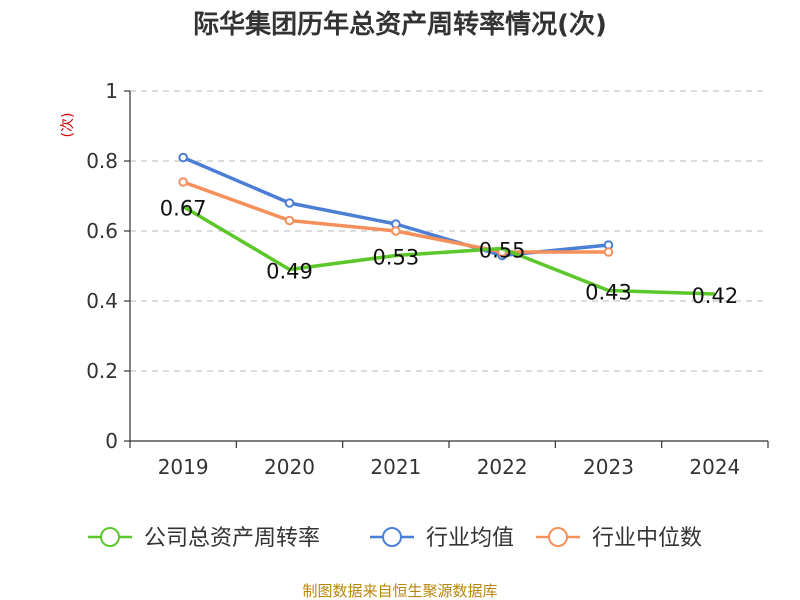 This screenshot has width=800, height=600. I want to click on legend-label: 公司总资产周转率, so click(232, 538).